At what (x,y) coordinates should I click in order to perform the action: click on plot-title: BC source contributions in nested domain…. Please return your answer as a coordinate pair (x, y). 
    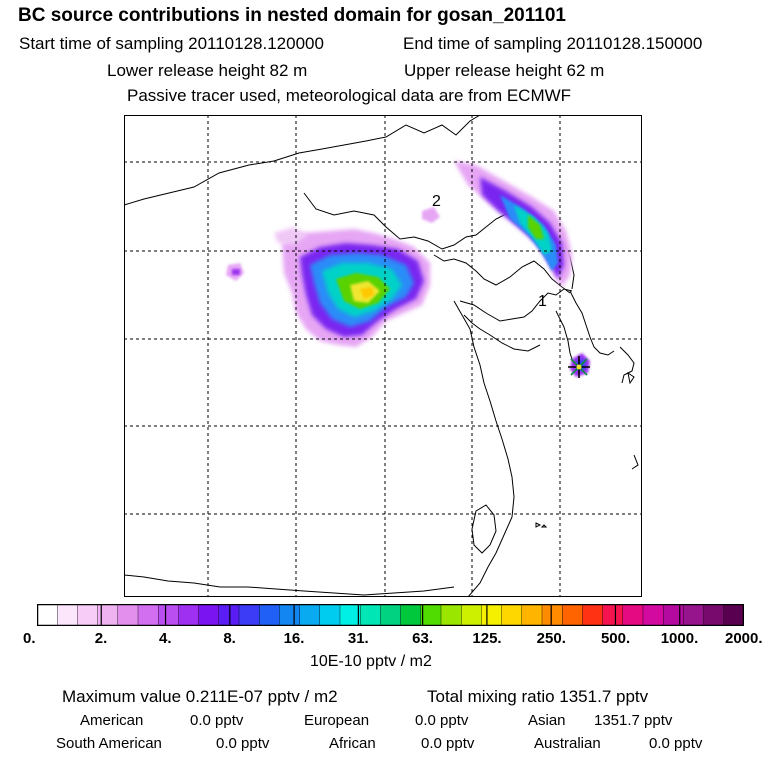
    Looking at the image, I should click on (292, 15).